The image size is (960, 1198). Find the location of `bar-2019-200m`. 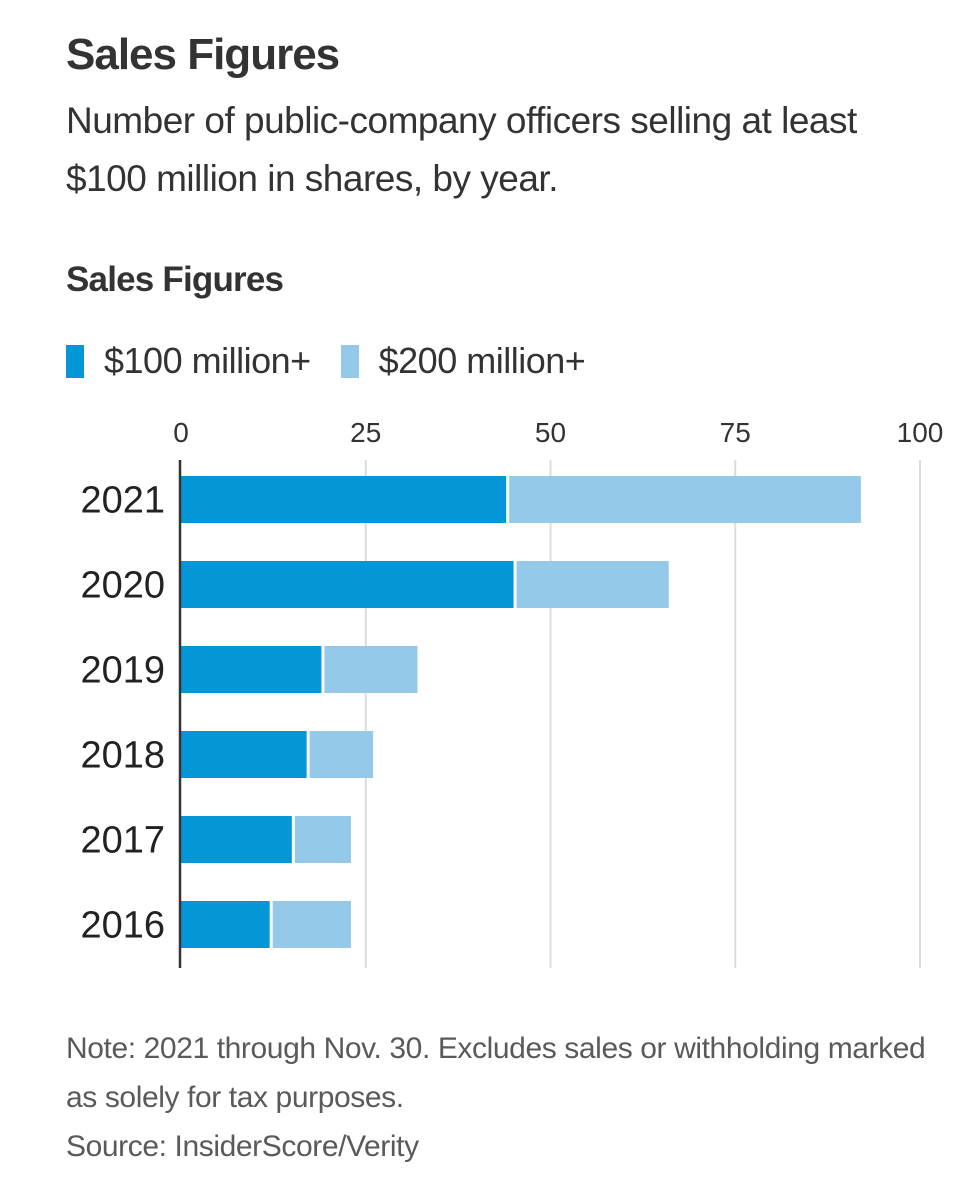

bar-2019-200m is located at coordinates (371, 669).